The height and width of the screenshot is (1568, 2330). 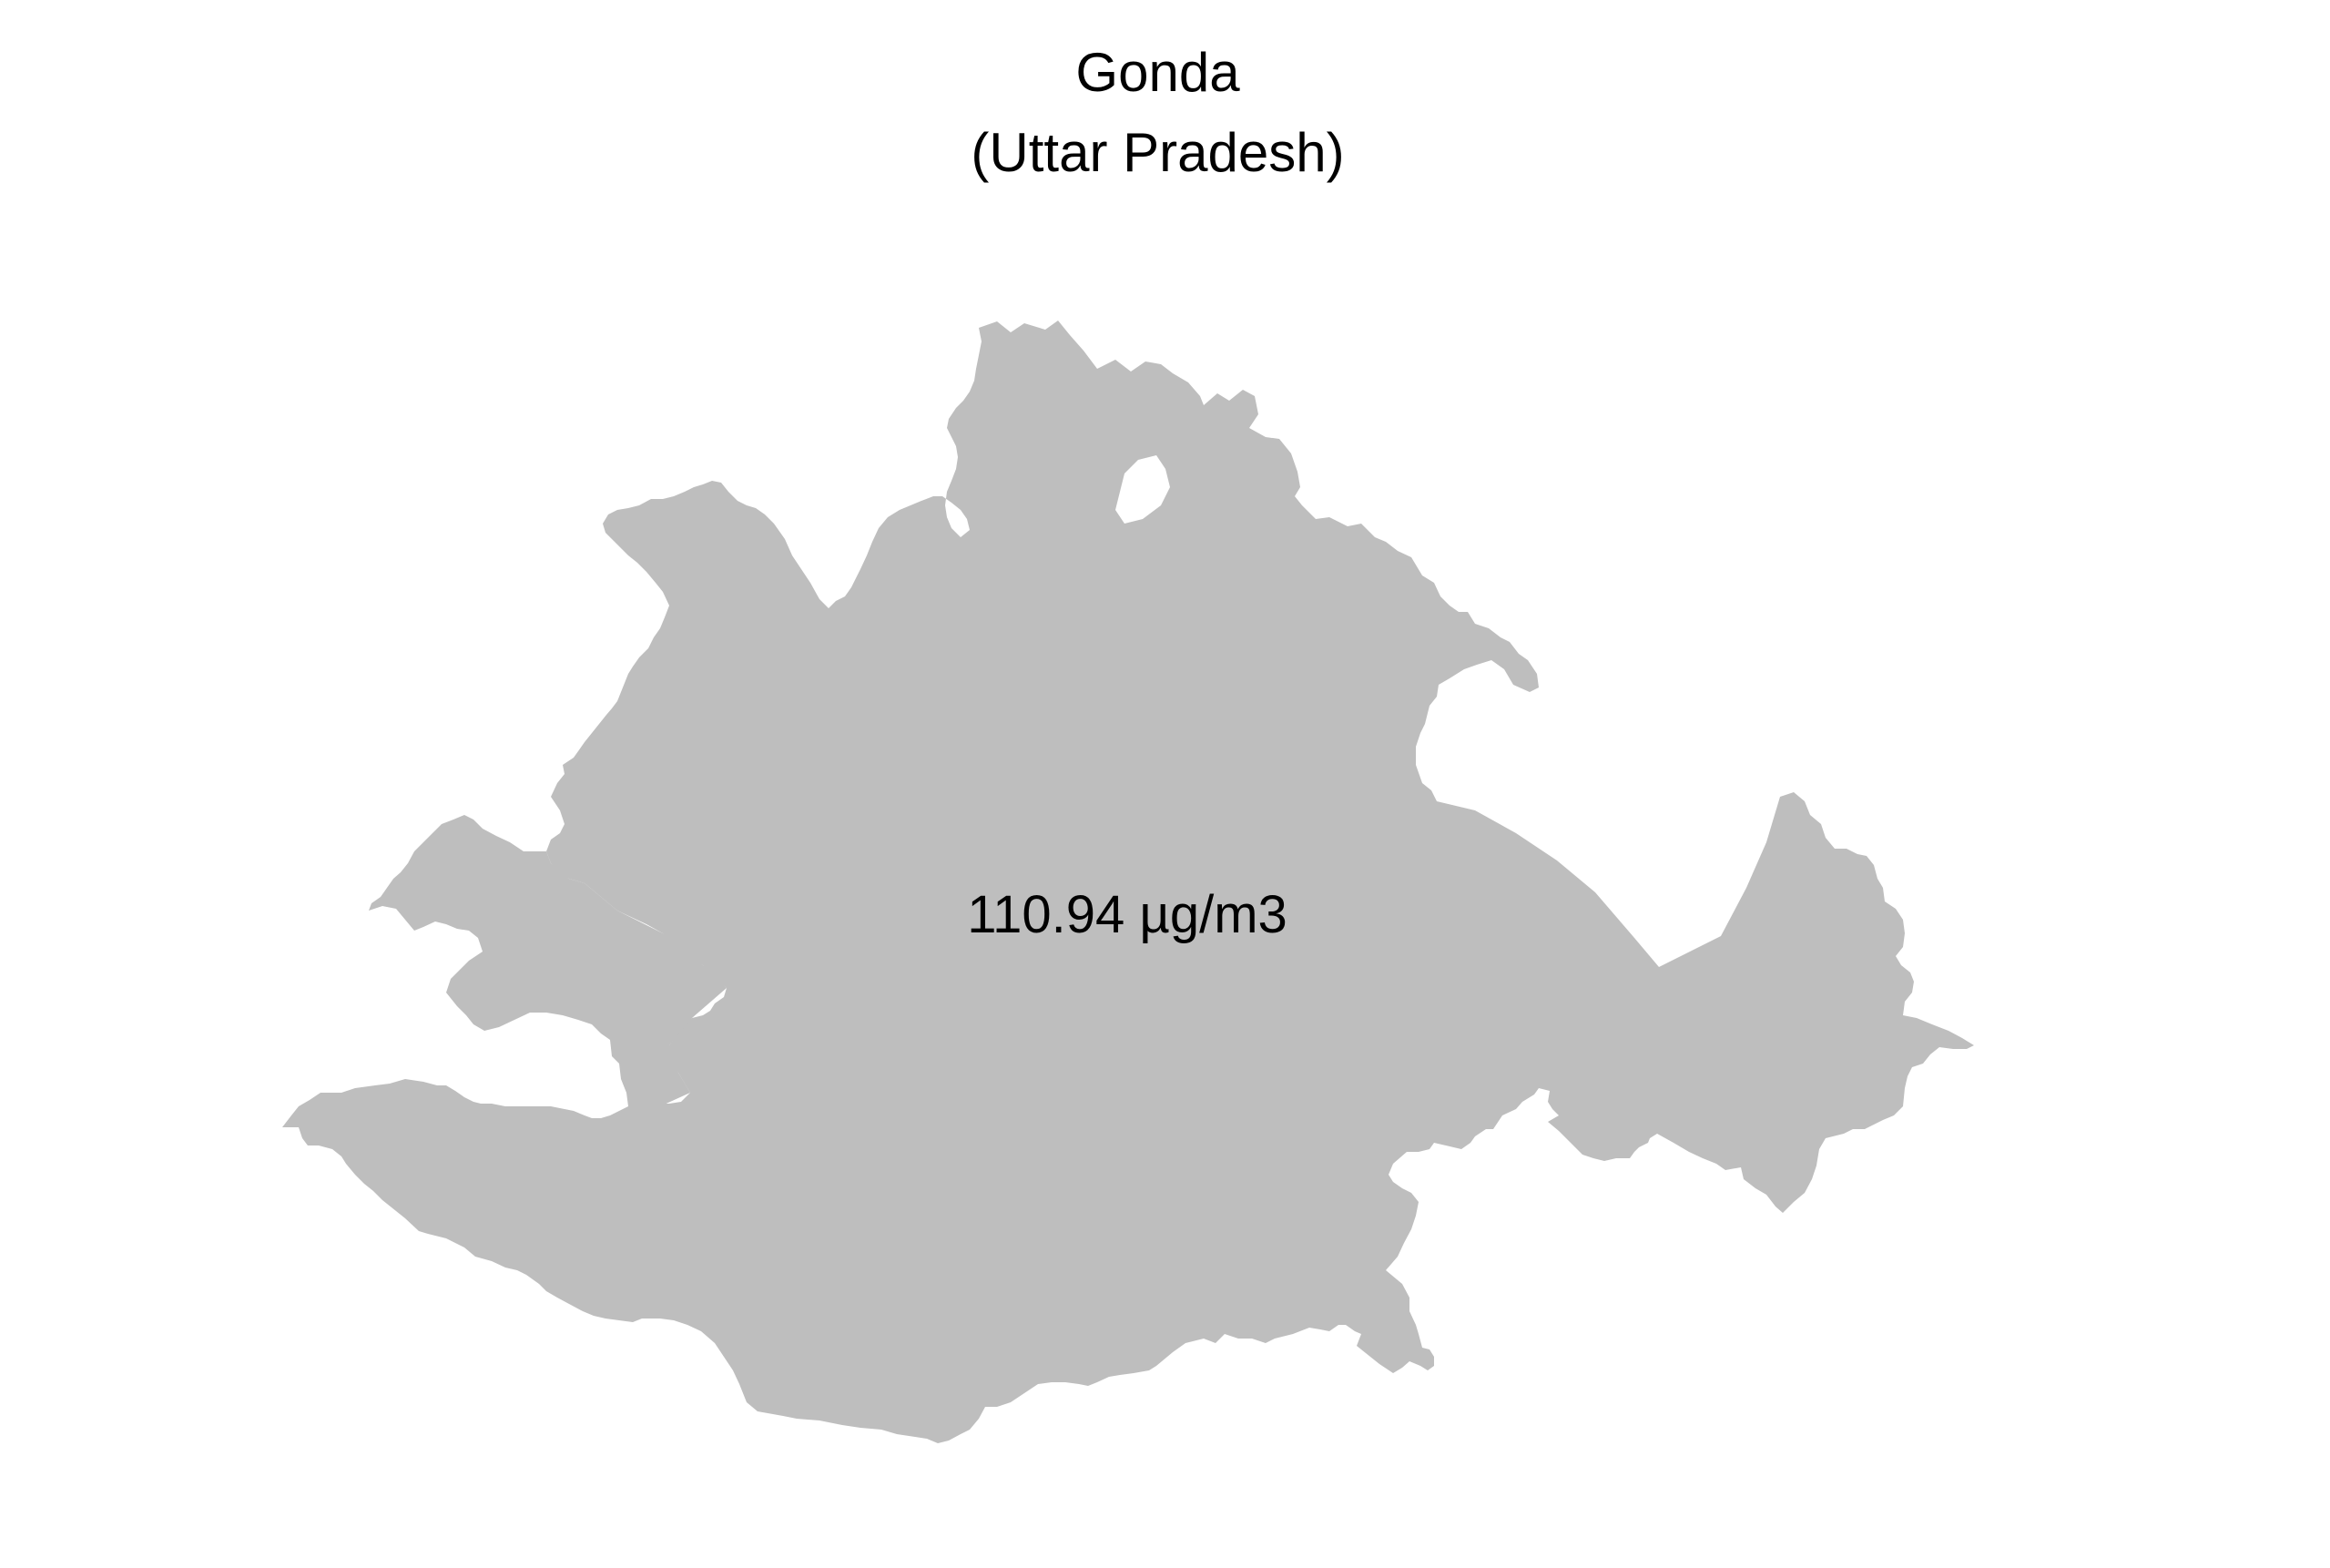 What do you see at coordinates (1127, 914) in the screenshot?
I see `district-value-text: 110.94 µg/m3` at bounding box center [1127, 914].